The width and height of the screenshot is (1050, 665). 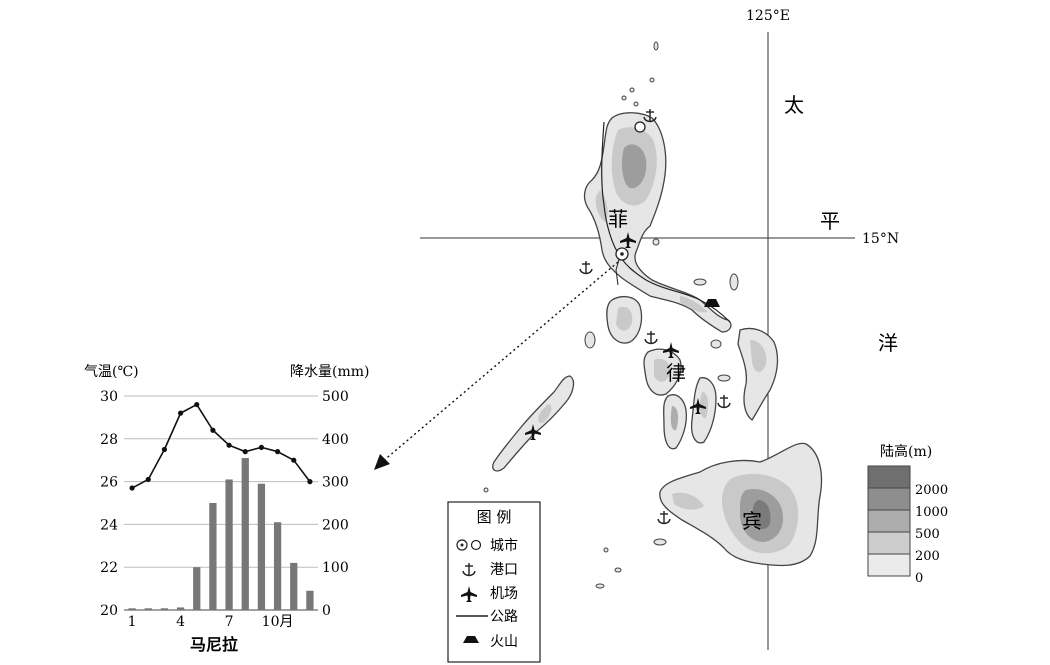 What do you see at coordinates (494, 582) in the screenshot?
I see `map-legend: 图 例 城市 港口 机场 公路 火山` at bounding box center [494, 582].